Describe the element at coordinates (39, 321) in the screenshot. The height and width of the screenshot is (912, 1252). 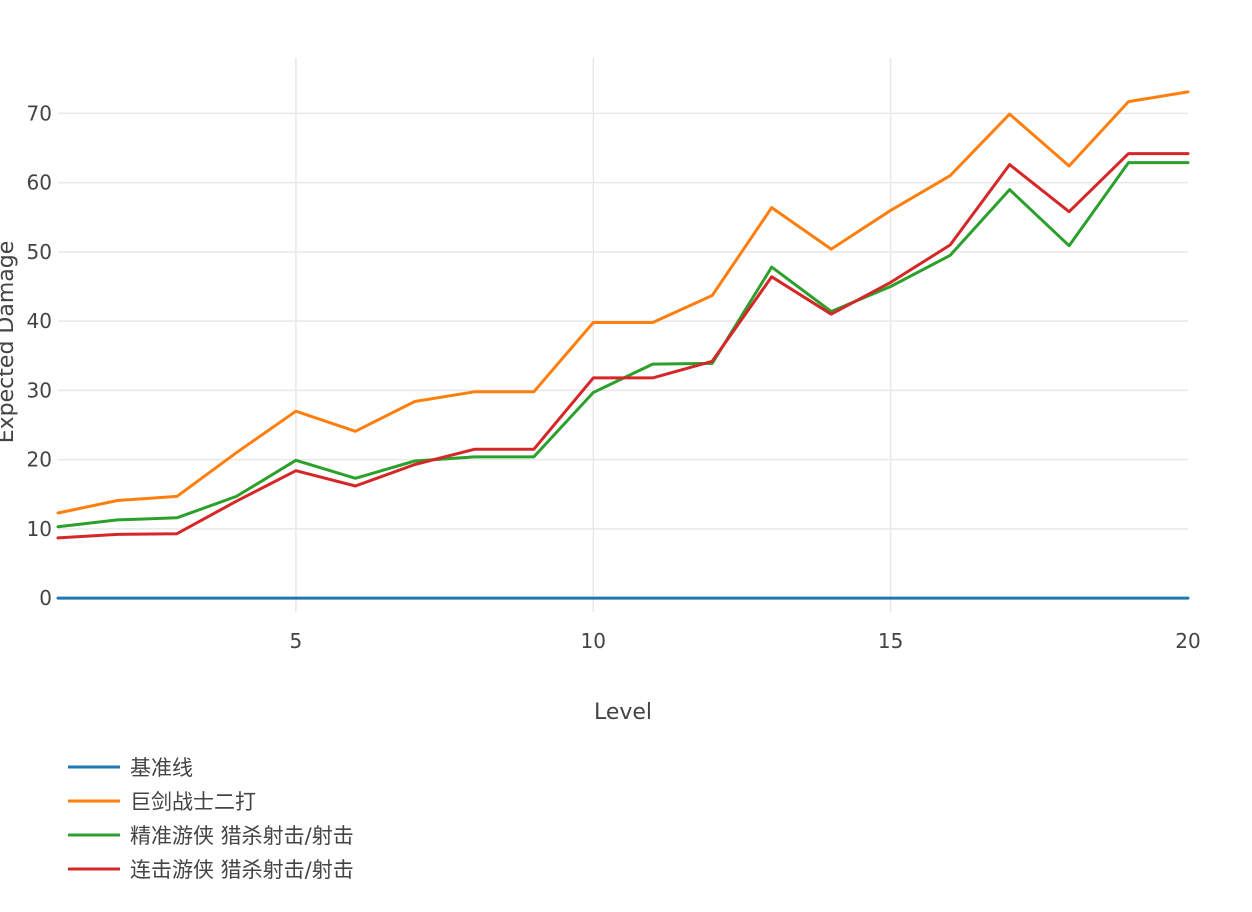
I see `y-tick-label: 40` at that location.